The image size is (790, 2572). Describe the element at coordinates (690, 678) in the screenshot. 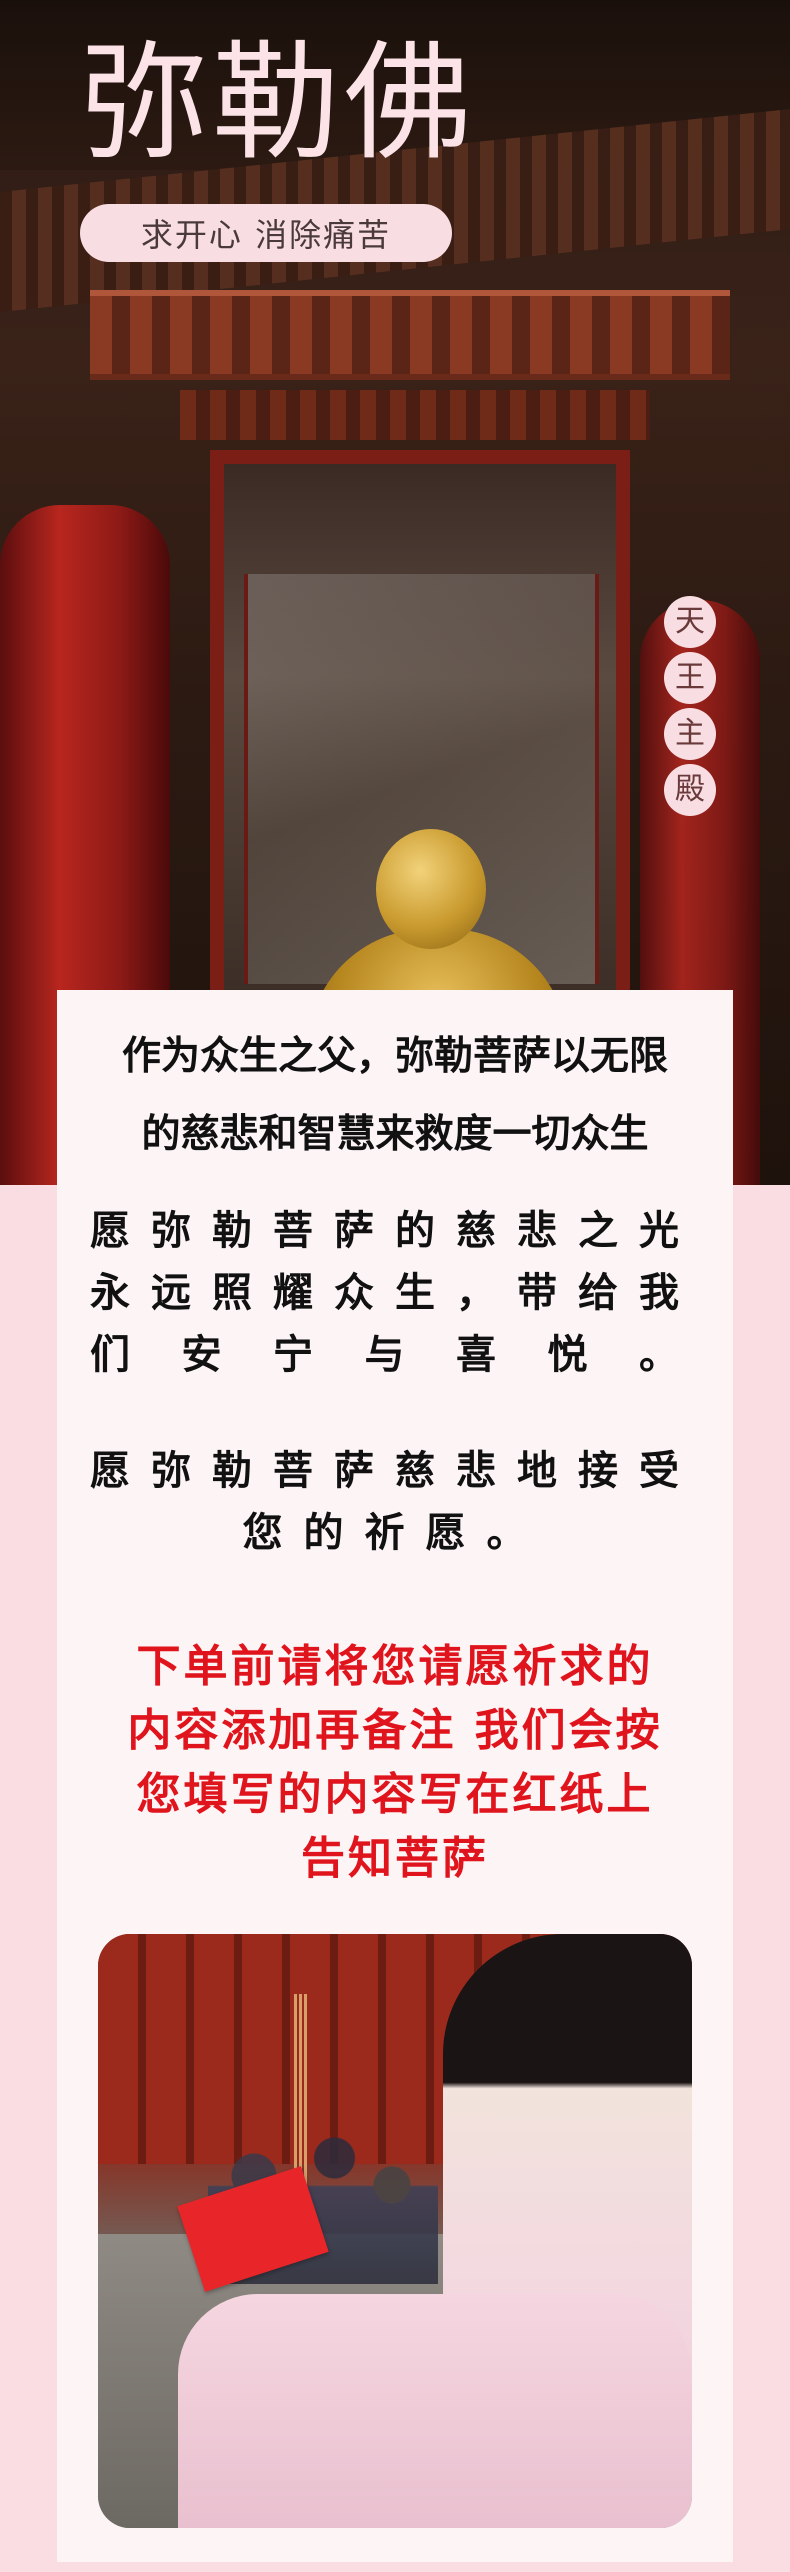

I see `hall-tag-char: 王` at that location.